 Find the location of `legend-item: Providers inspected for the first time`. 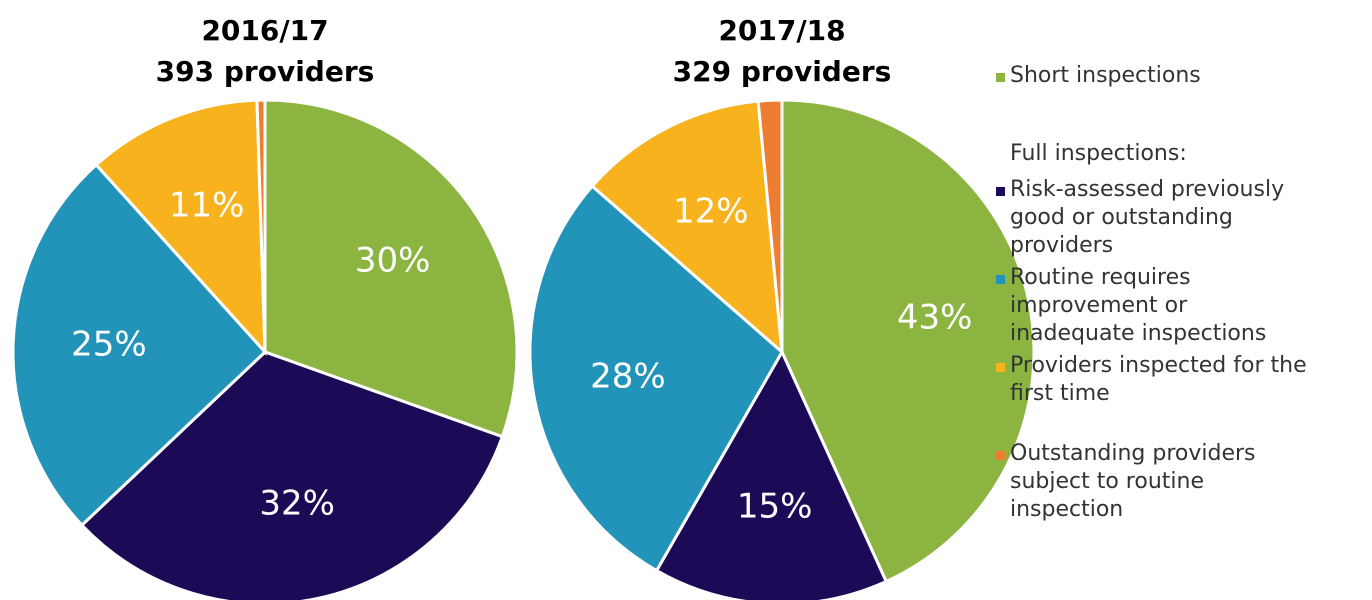

legend-item: Providers inspected for the first time is located at coordinates (1153, 380).